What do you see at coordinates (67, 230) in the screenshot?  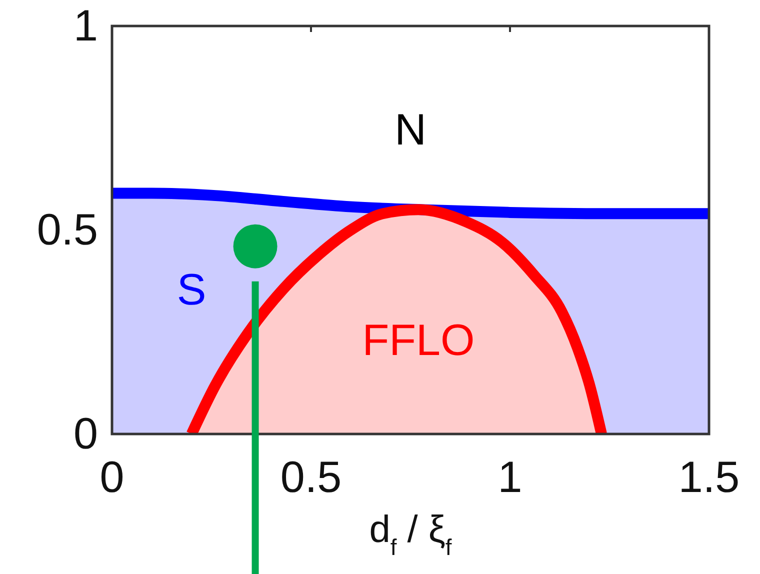 I see `y-tick-label: 0.5` at bounding box center [67, 230].